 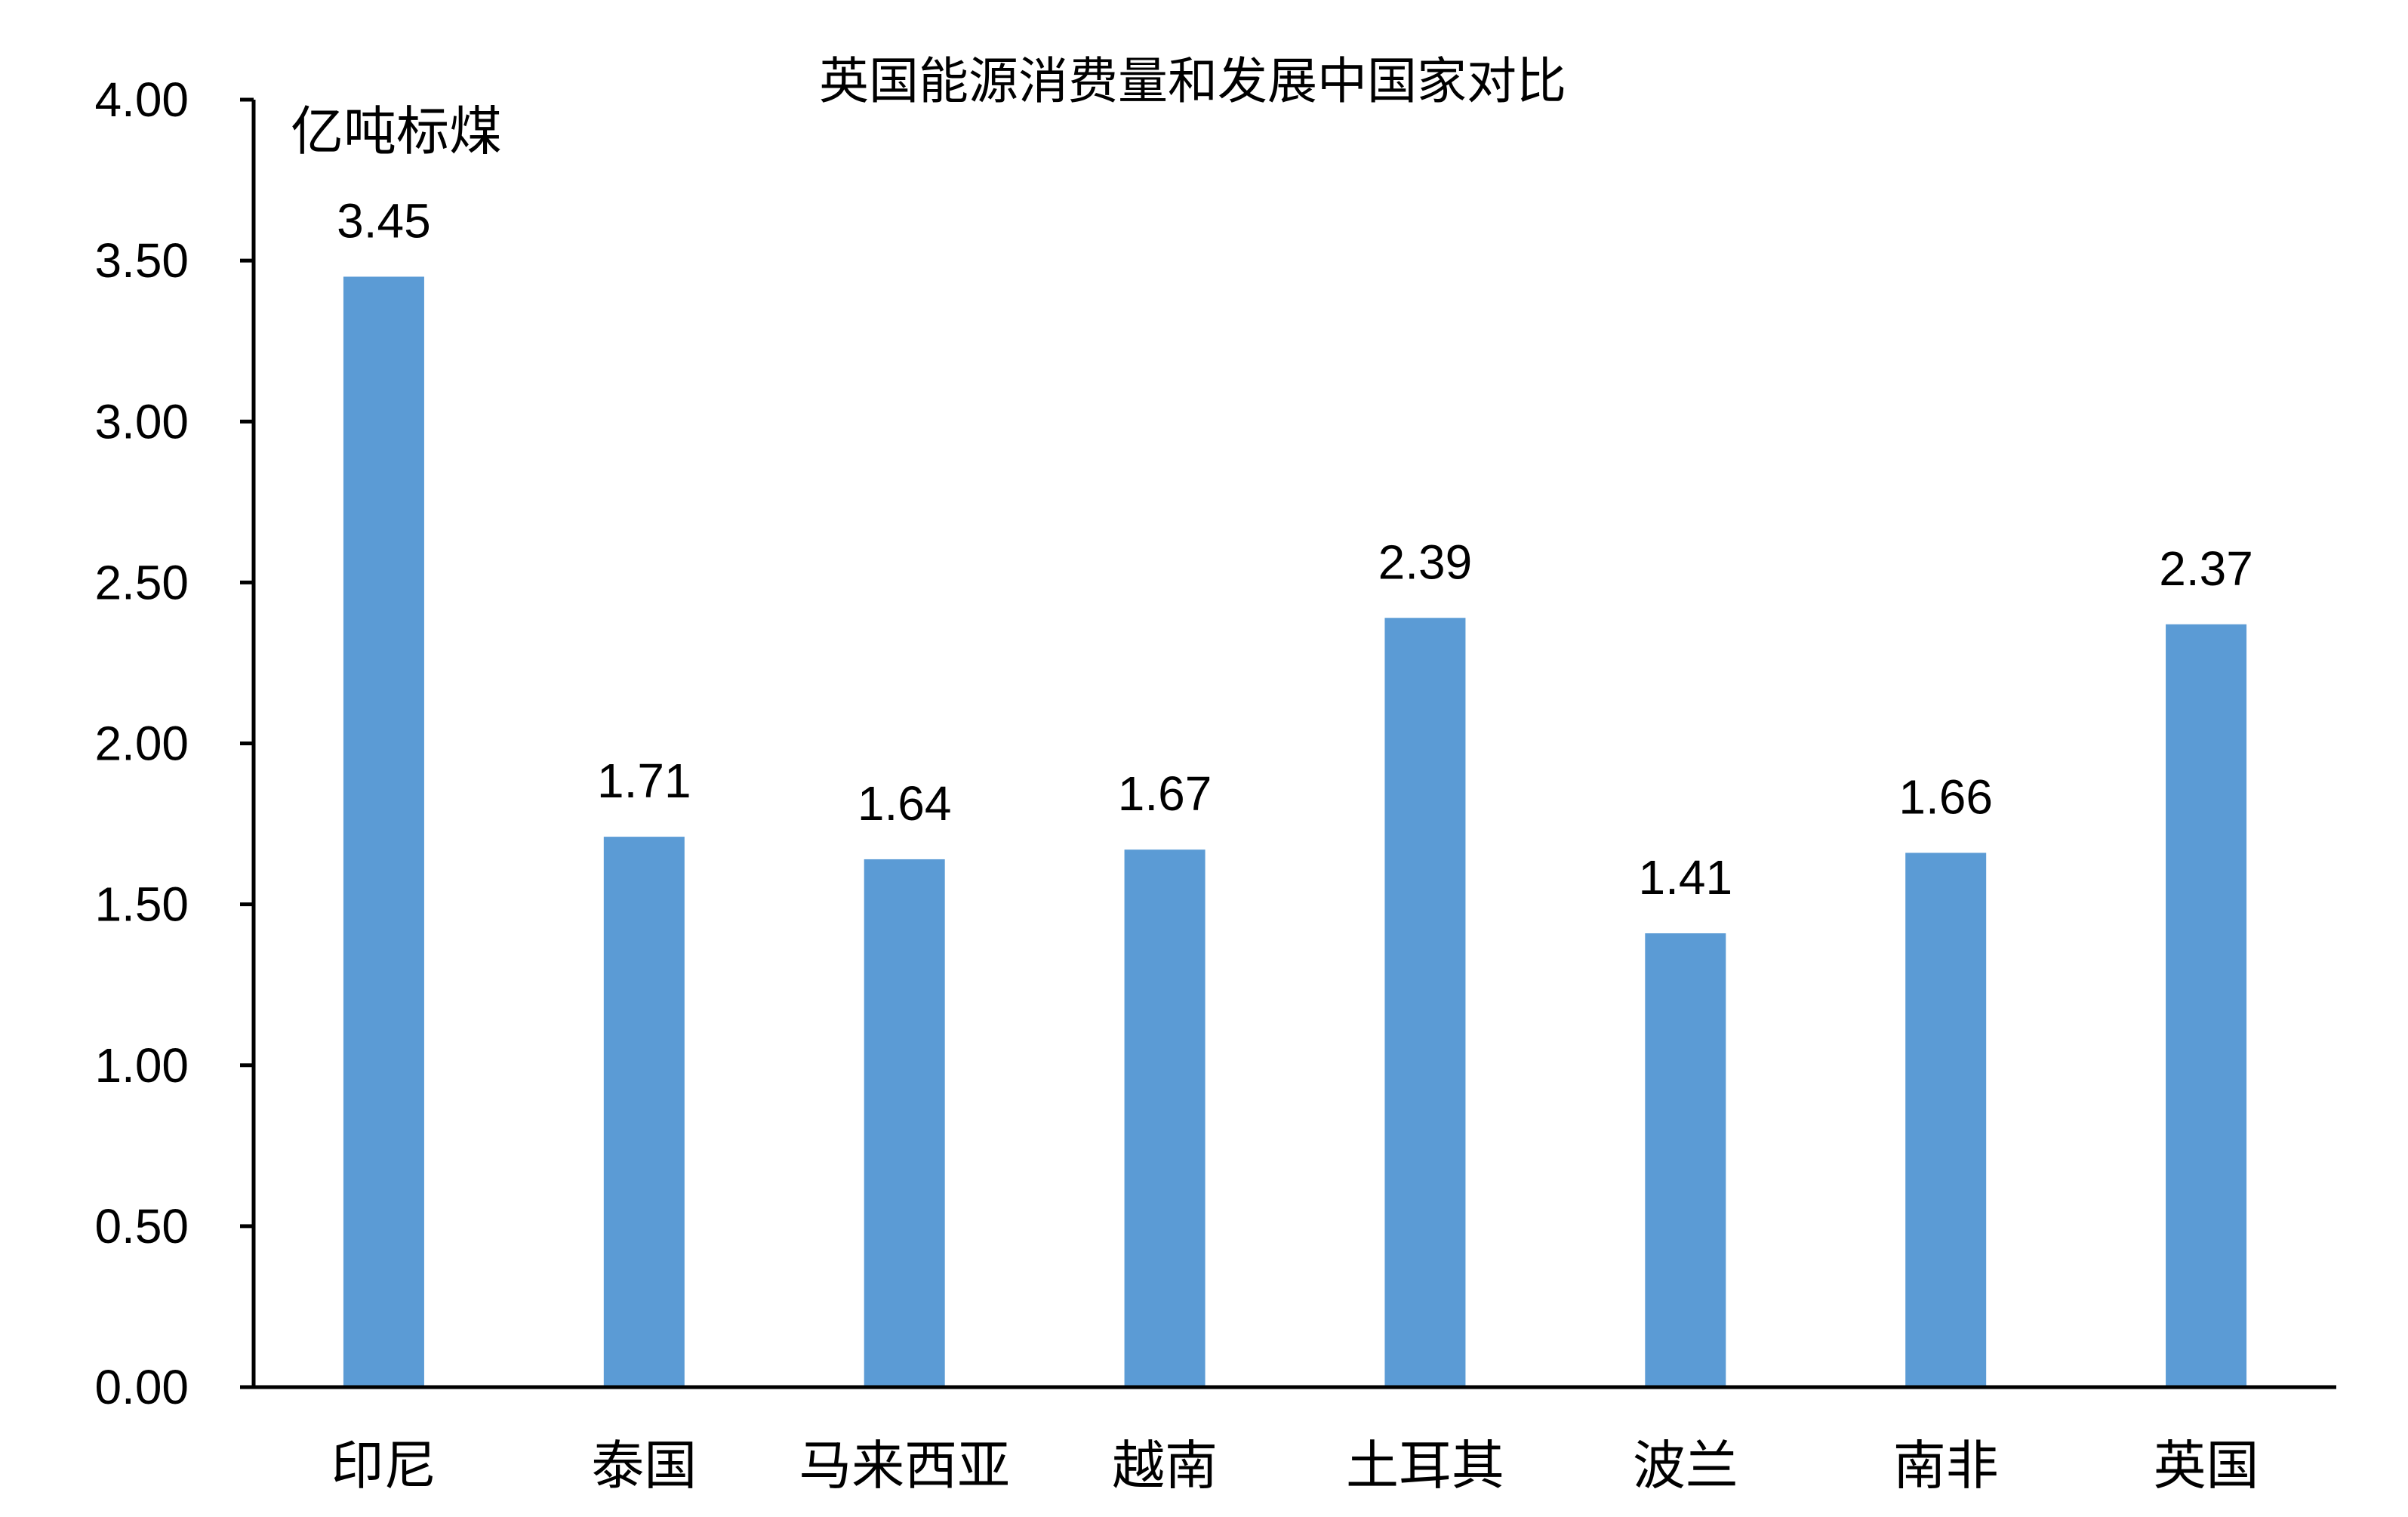 I want to click on x-category-label: 马来西亚, so click(x=905, y=1466).